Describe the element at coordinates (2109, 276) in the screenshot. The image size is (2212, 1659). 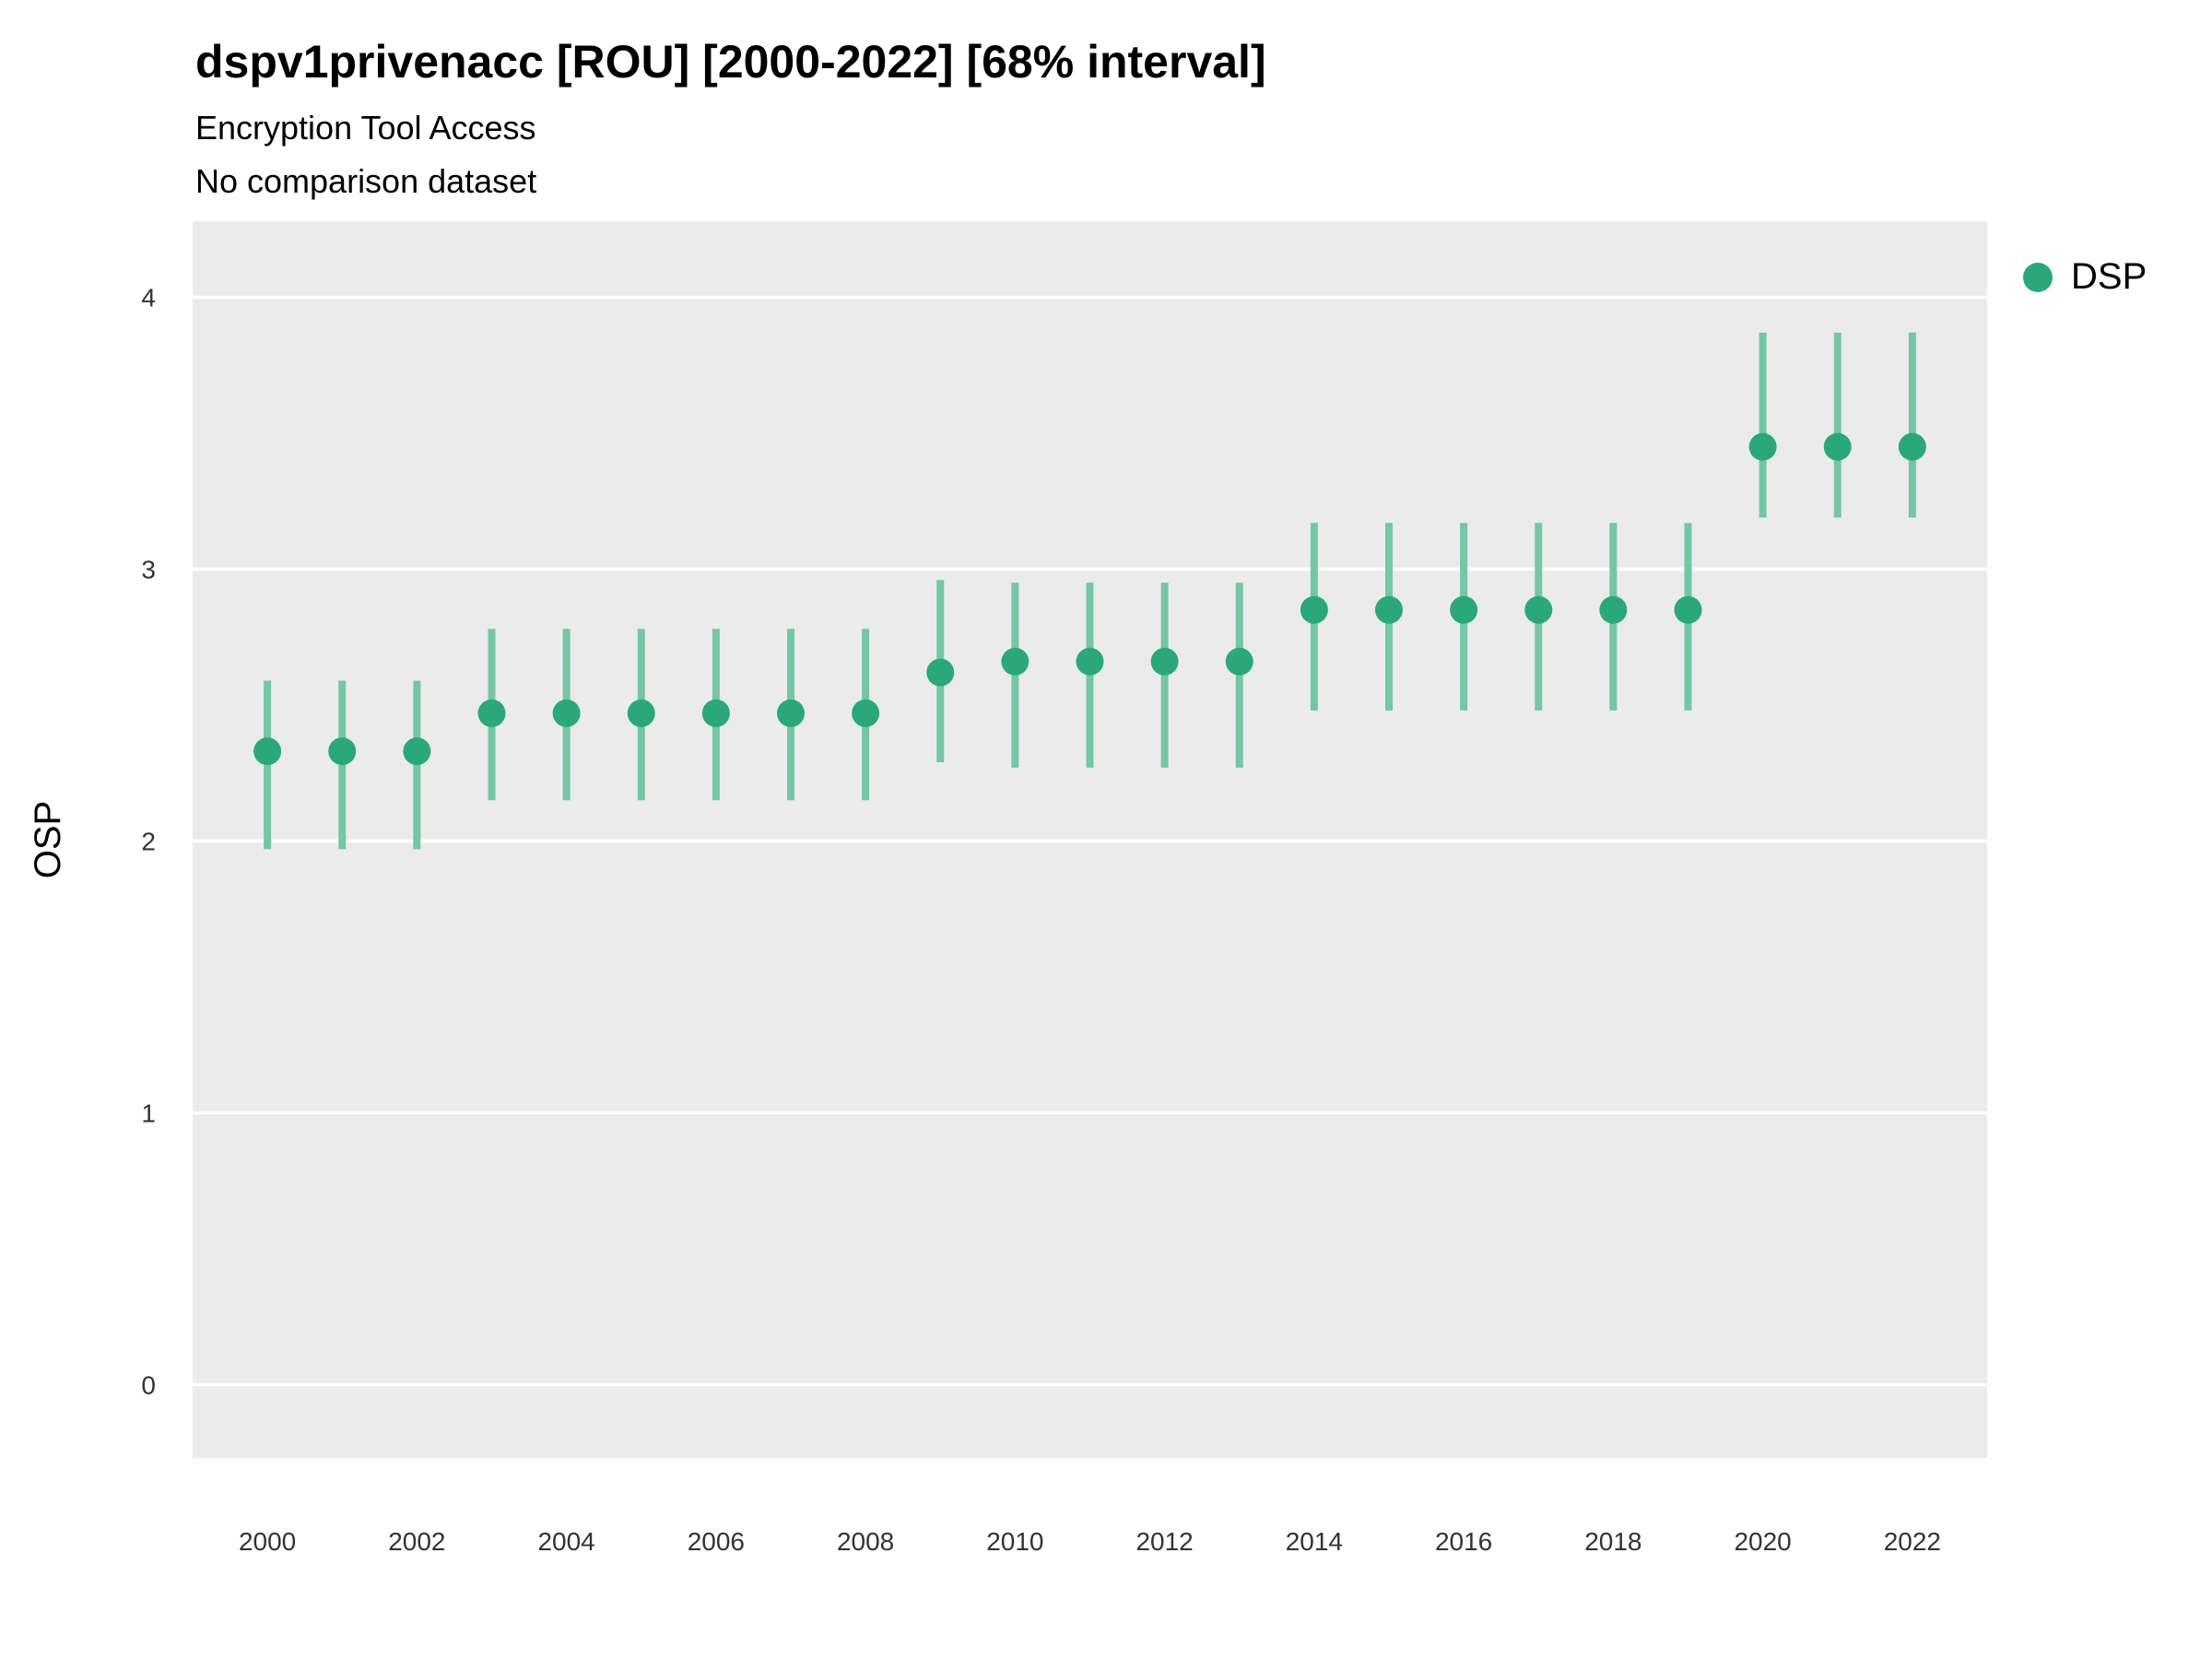
I see `legend-label: DSP` at that location.